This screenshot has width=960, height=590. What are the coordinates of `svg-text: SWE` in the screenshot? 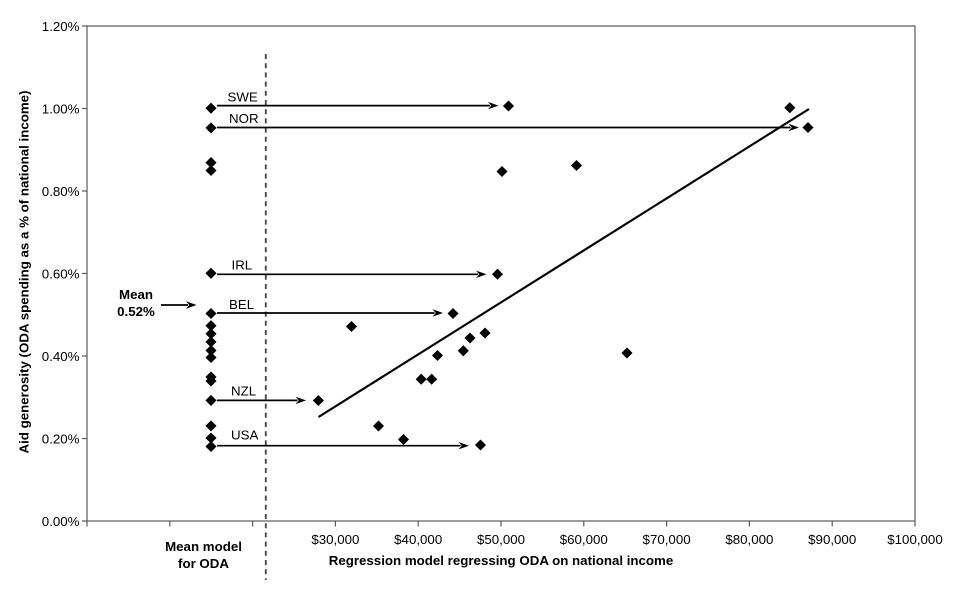 It's located at (243, 97).